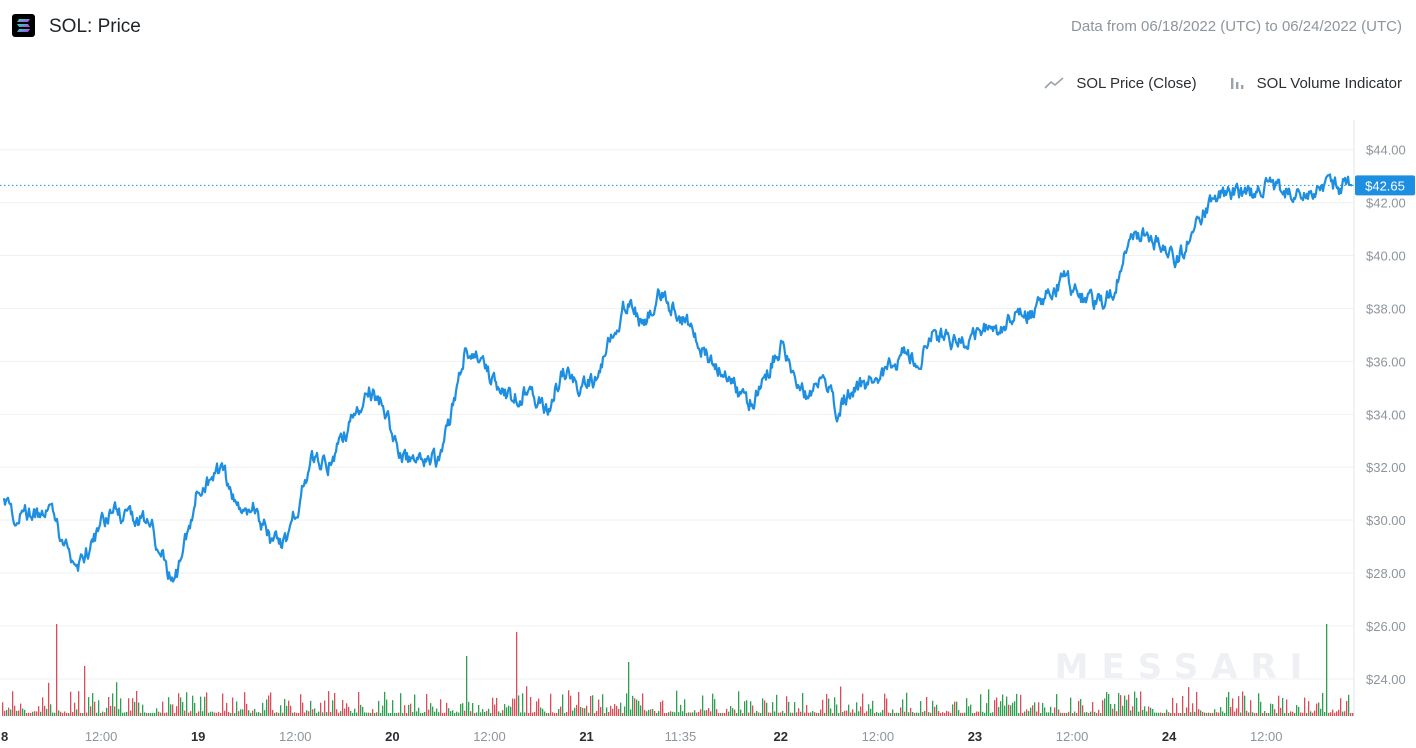  What do you see at coordinates (1315, 83) in the screenshot?
I see `legend-item-volume: SOL Volume Indicator` at bounding box center [1315, 83].